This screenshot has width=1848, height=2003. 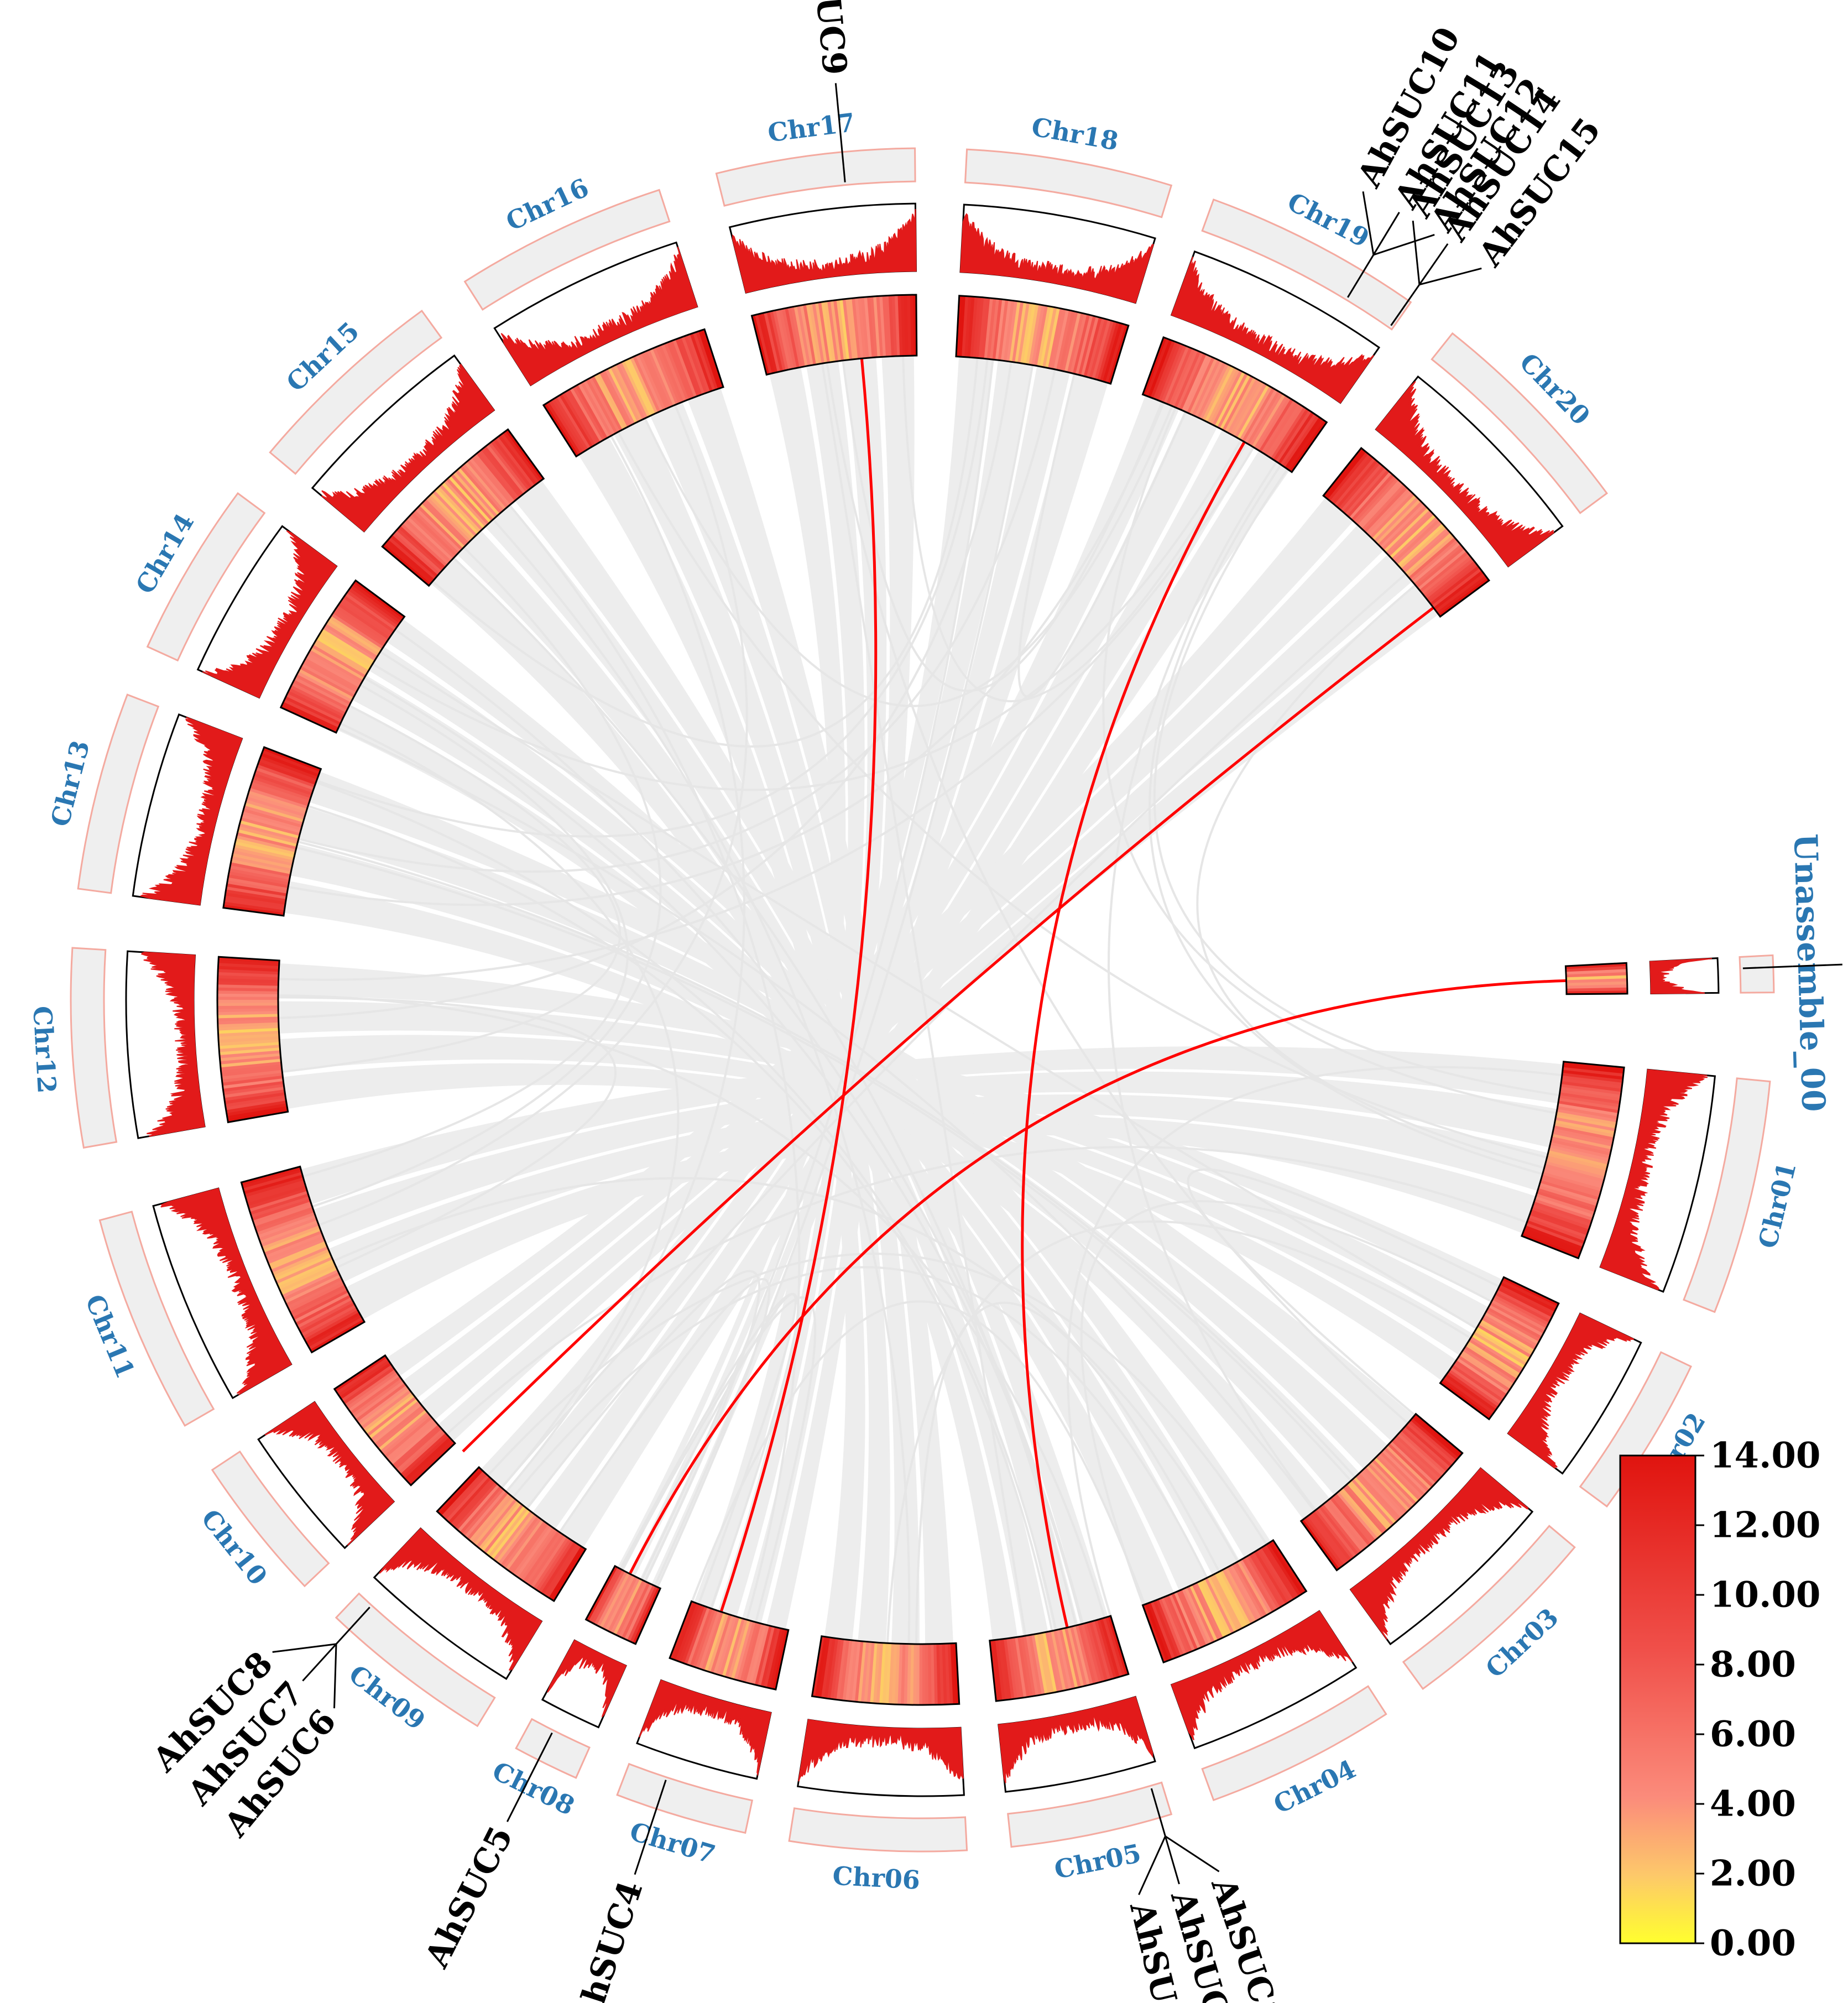 I want to click on gene-group: AhSUC16, so click(x=1792, y=966).